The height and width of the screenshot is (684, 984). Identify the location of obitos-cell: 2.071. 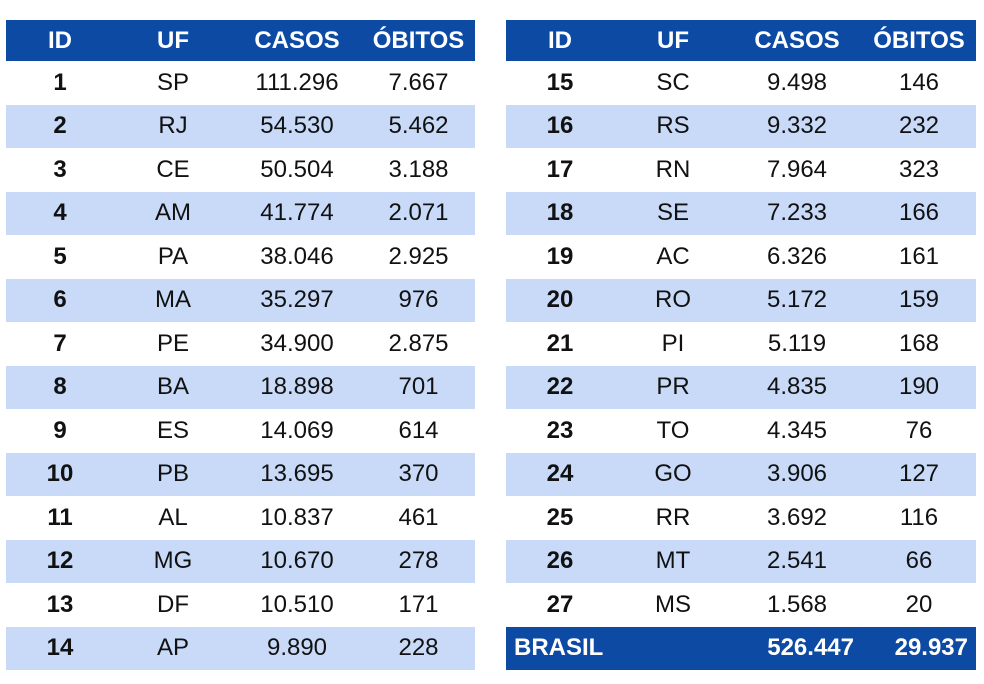
(418, 213).